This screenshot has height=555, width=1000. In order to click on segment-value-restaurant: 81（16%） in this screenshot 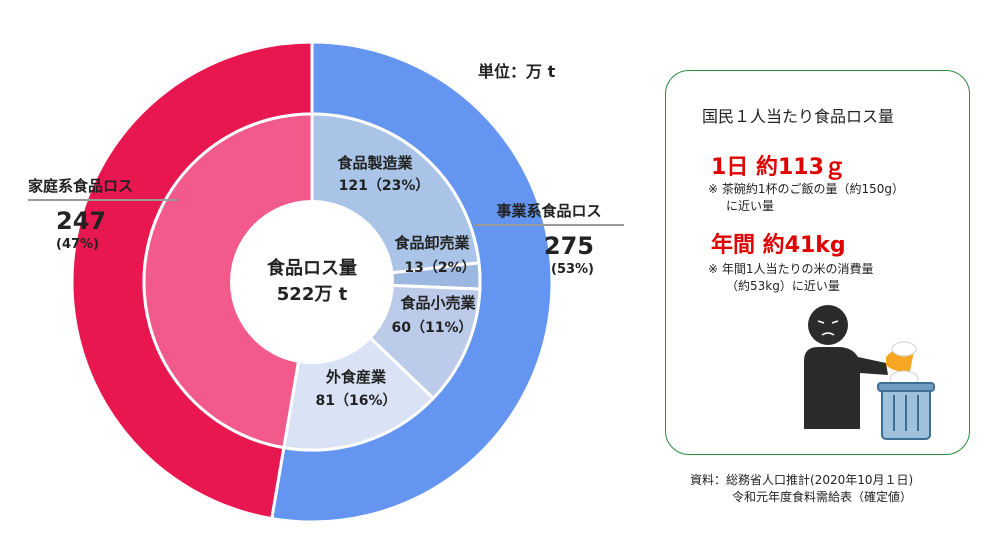, I will do `click(356, 401)`.